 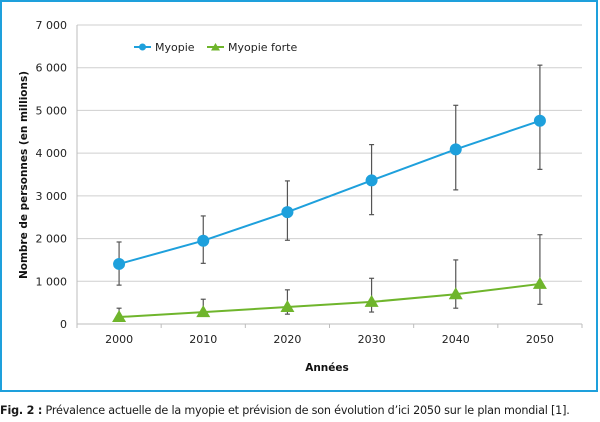 I want to click on legend-item-myopie: Myopie, so click(x=164, y=47).